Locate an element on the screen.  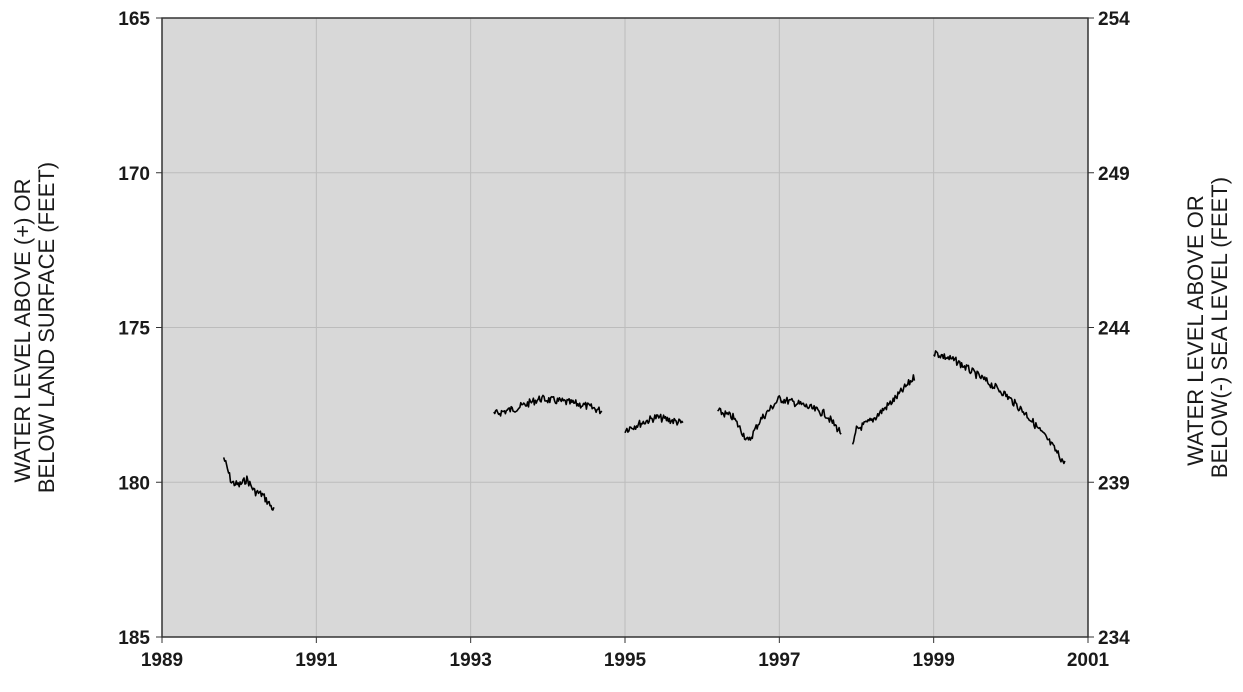
y-right-axis-title-line-2: BELOW(-) SEA LEVEL (FEET) is located at coordinates (1219, 327).